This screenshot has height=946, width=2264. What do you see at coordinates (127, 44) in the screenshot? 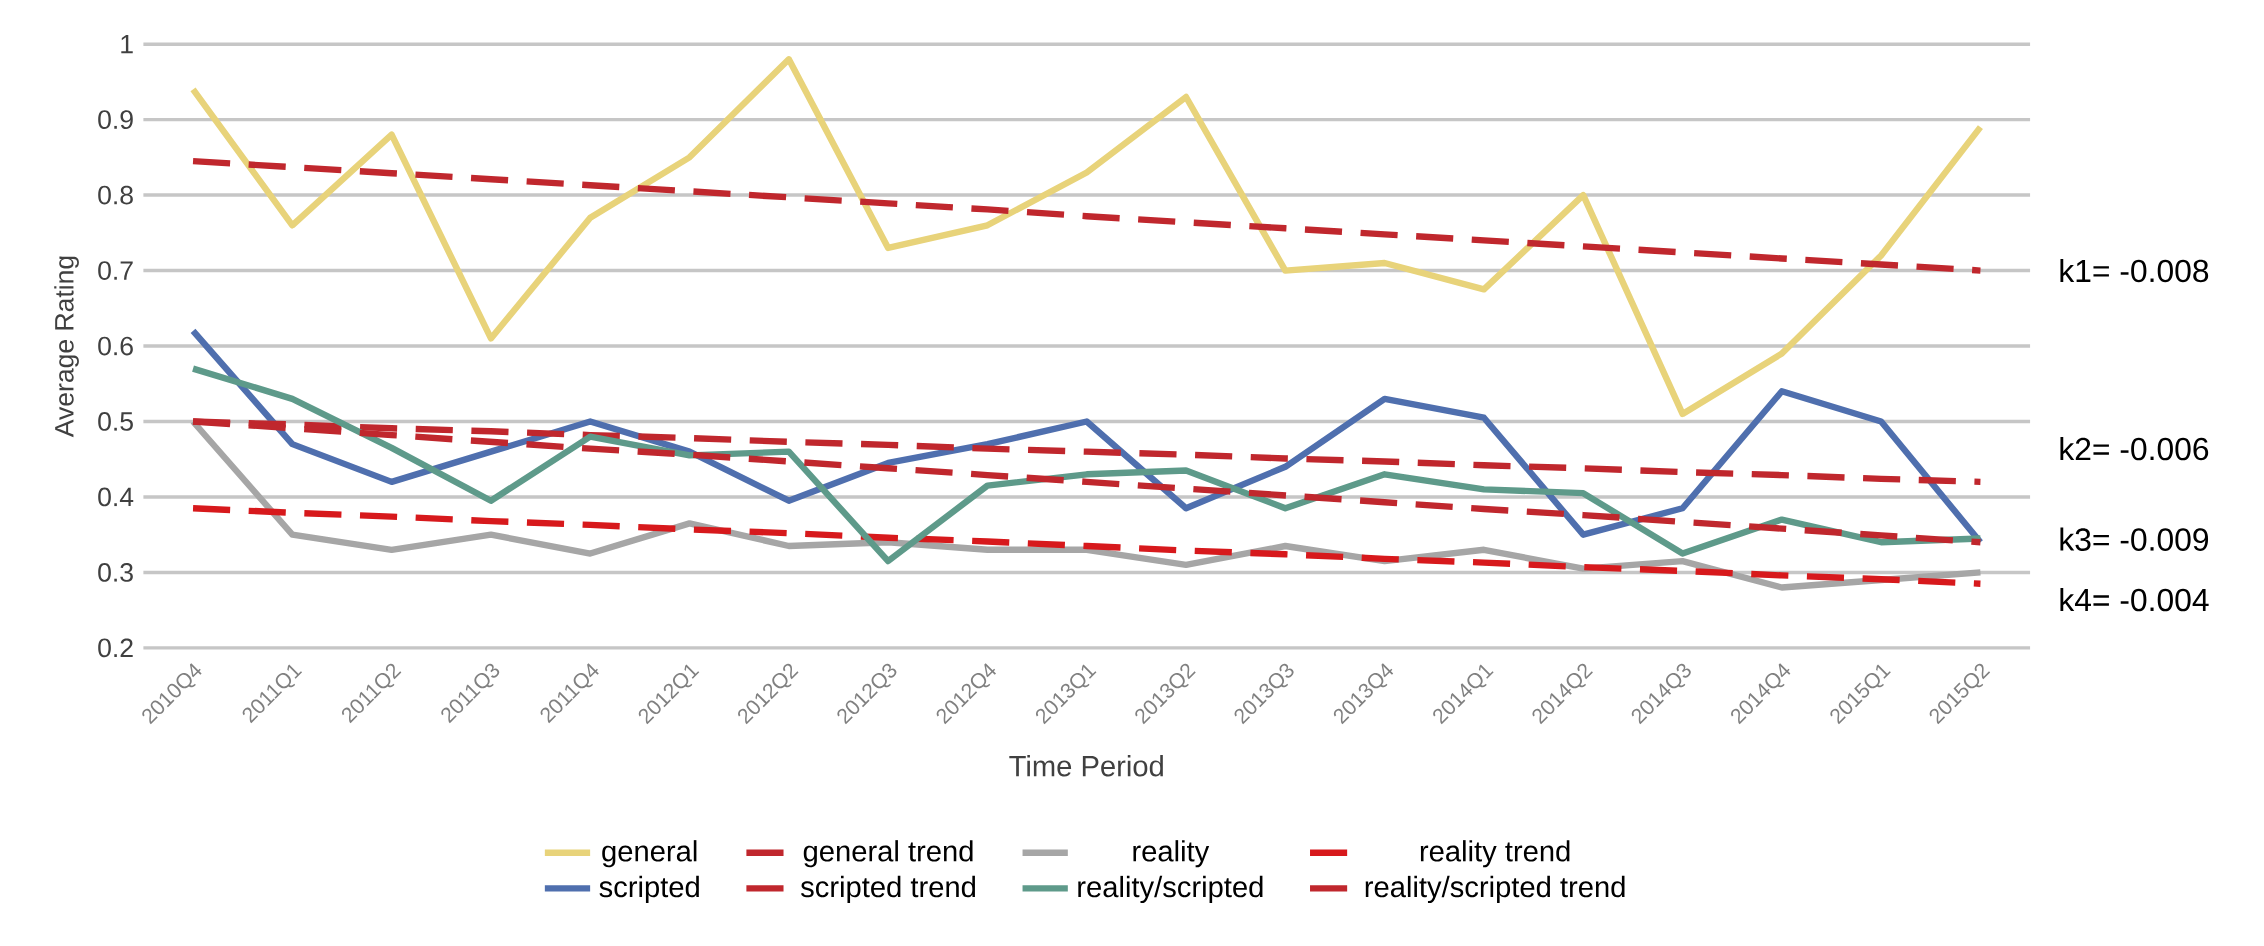
I see `y-tick-label: 1` at bounding box center [127, 44].